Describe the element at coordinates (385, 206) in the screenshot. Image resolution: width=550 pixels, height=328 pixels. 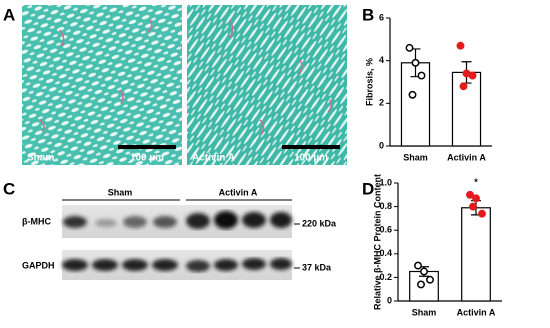
I see `y-tick-label: 0.8` at that location.